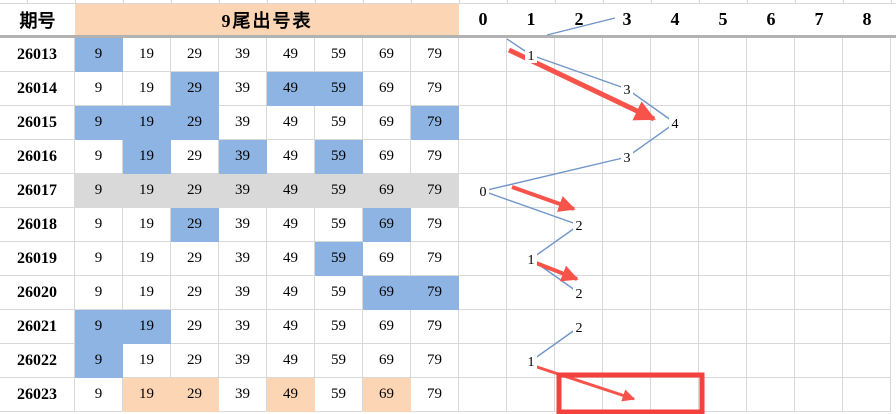  What do you see at coordinates (267, 19) in the screenshot?
I see `table-title-cell: 9尾出号表` at bounding box center [267, 19].